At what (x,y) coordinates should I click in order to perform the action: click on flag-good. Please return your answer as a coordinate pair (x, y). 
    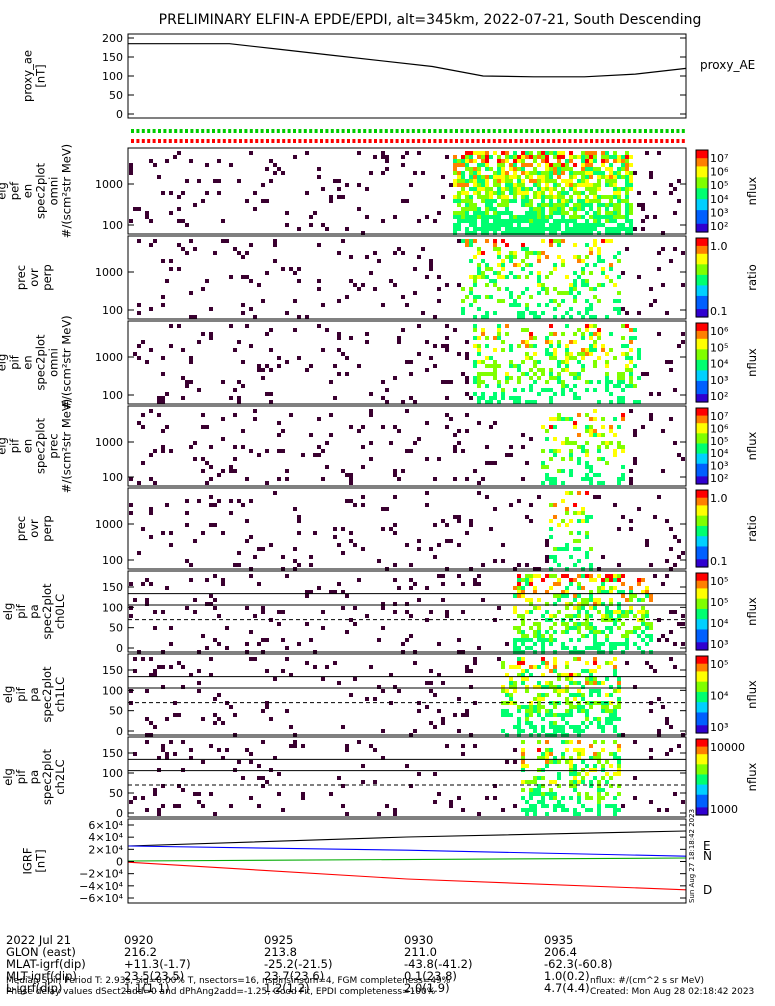
    Looking at the image, I should click on (640, 131).